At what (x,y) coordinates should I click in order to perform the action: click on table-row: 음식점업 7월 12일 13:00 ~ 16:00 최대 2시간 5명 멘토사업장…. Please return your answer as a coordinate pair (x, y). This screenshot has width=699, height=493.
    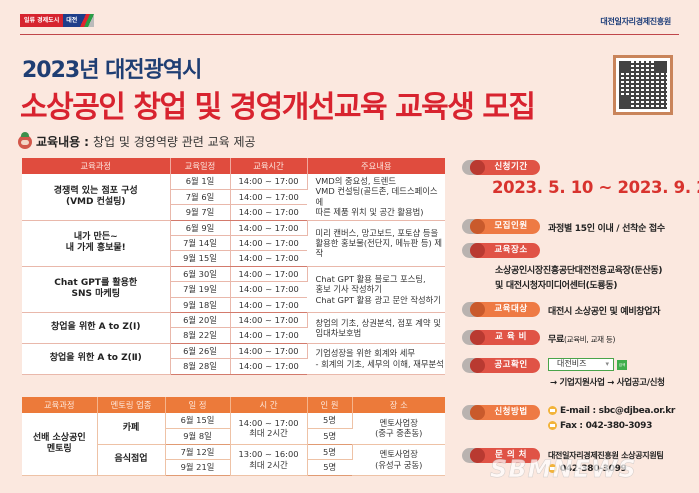
    Looking at the image, I should click on (233, 460).